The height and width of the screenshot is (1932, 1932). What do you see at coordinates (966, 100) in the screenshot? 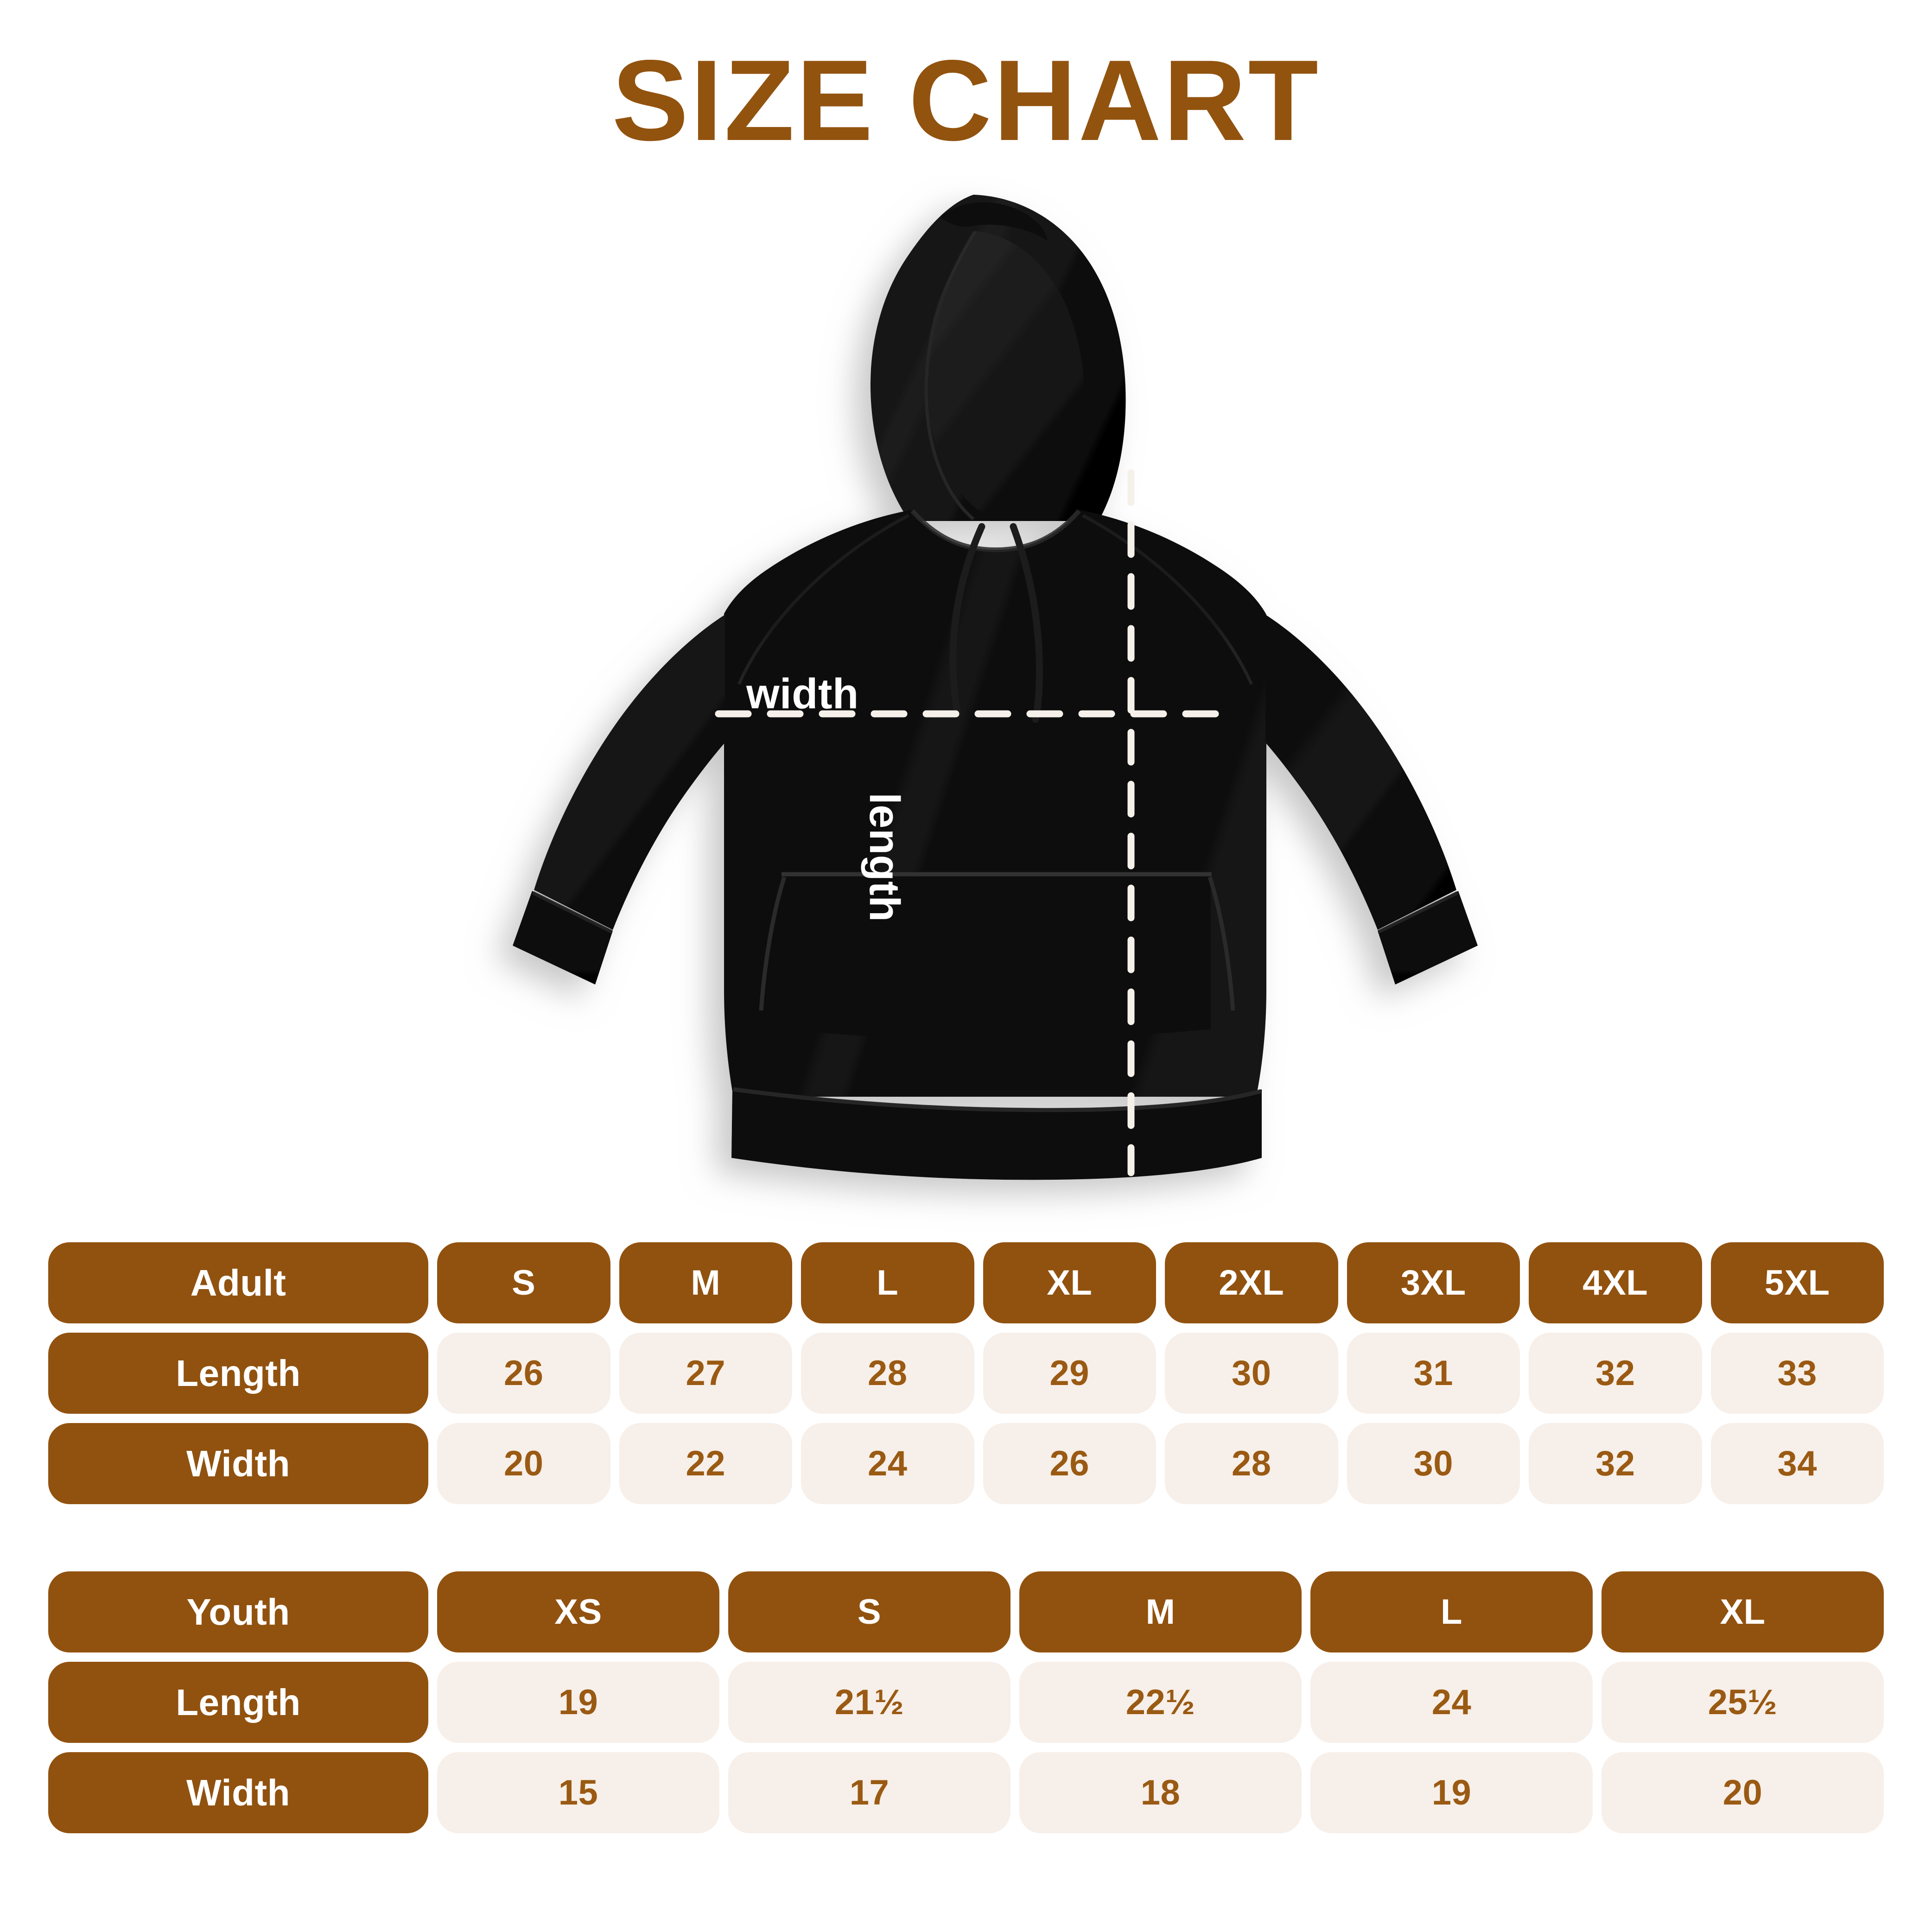
I see `page-title: SIZE CHART` at bounding box center [966, 100].